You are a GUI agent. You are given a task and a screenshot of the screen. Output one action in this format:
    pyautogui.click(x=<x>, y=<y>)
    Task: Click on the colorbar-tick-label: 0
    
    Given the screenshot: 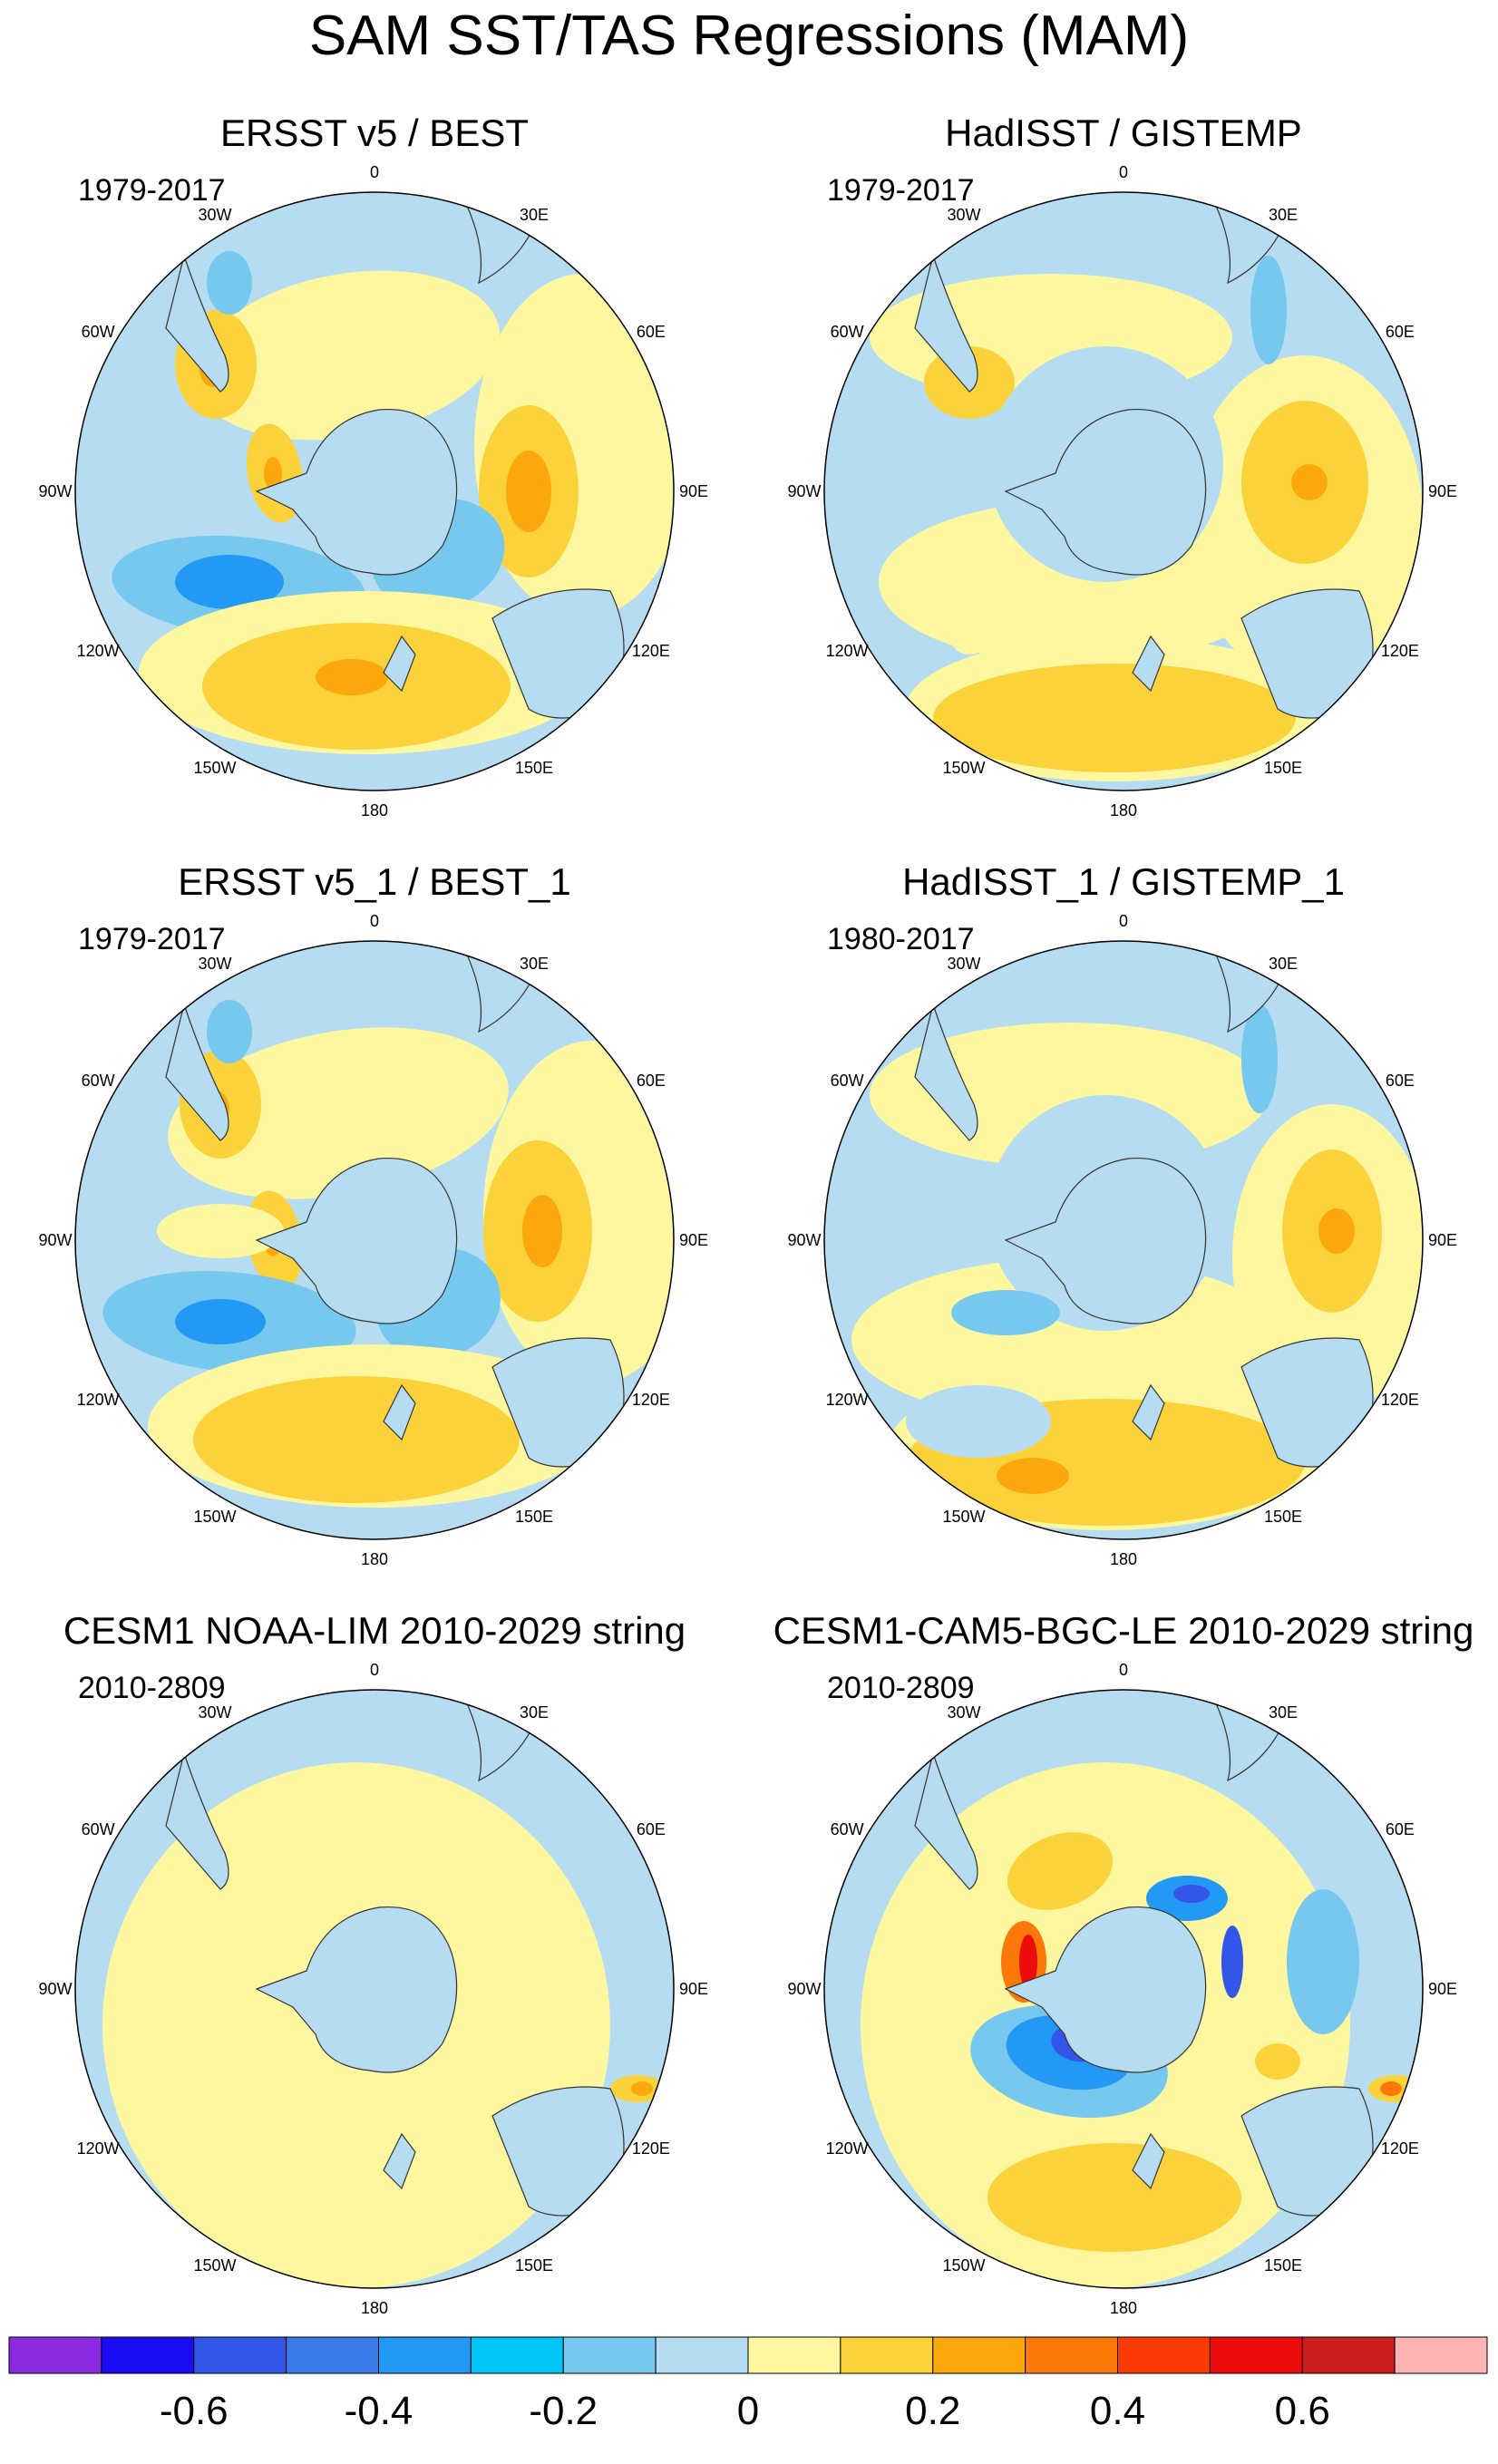 What is the action you would take?
    pyautogui.click(x=748, y=2411)
    